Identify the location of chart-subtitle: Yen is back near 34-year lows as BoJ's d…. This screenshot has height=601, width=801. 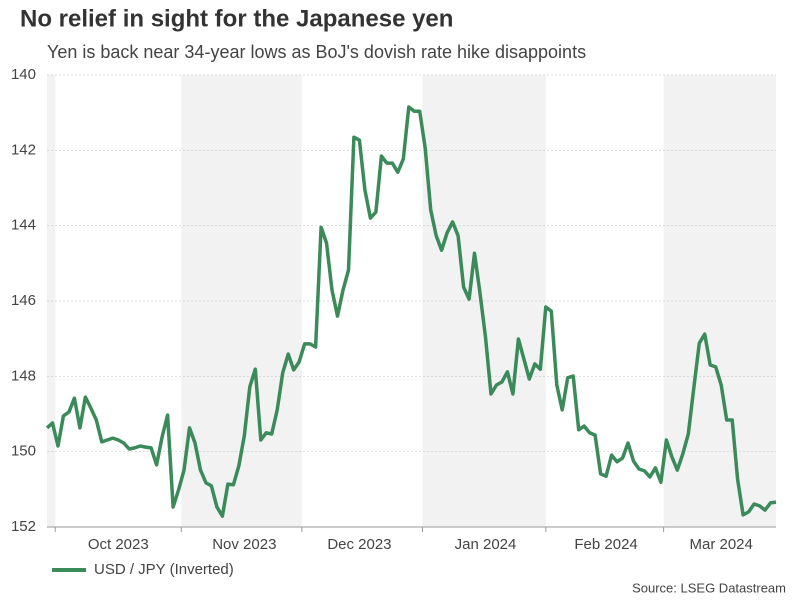
(316, 52).